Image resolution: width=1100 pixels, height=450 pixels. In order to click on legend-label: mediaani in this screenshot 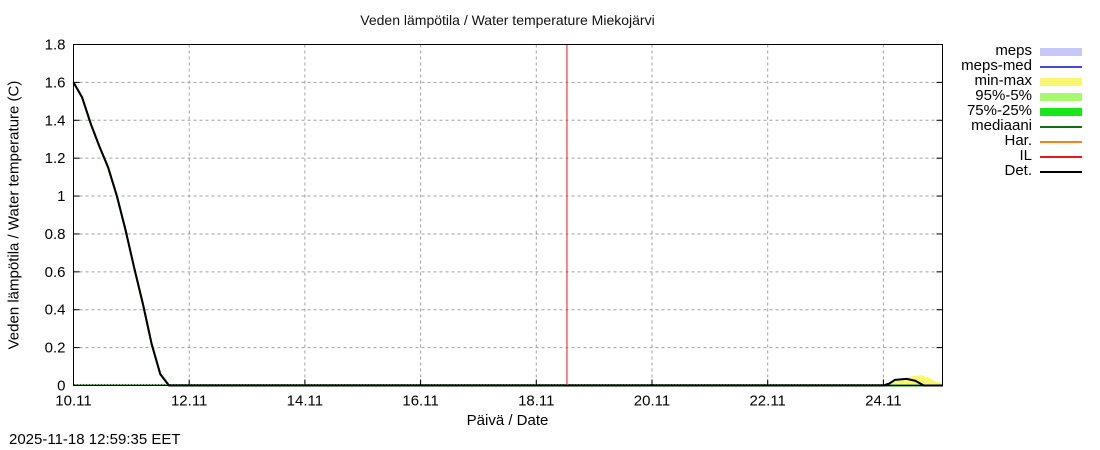, I will do `click(1001, 125)`.